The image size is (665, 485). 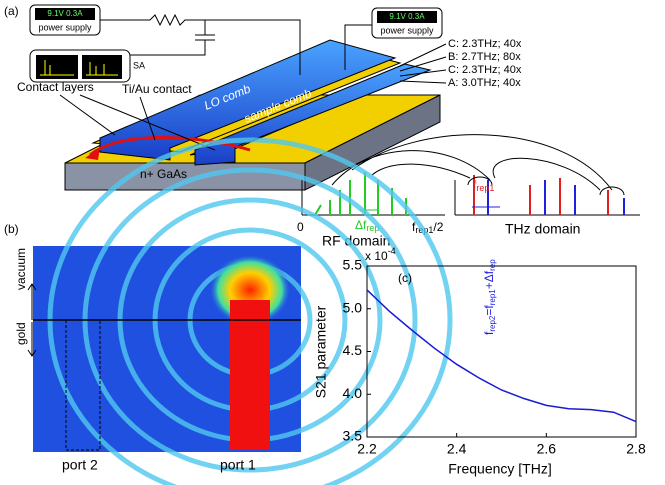 What do you see at coordinates (499, 469) in the screenshot?
I see `x-axis-label: Frequency [THz]` at bounding box center [499, 469].